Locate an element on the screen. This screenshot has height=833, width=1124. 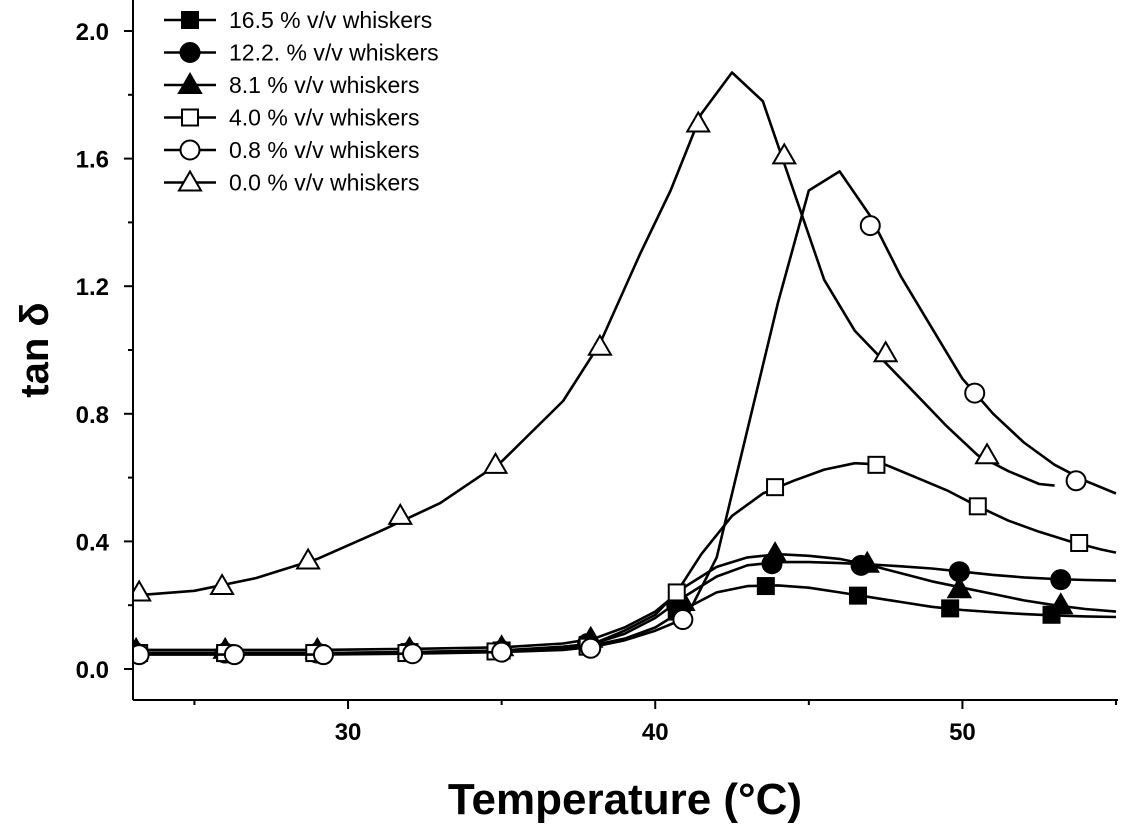
legend-item-0-8-v-v-whiskers: 0.8 % v/v whiskers is located at coordinates (291, 150).